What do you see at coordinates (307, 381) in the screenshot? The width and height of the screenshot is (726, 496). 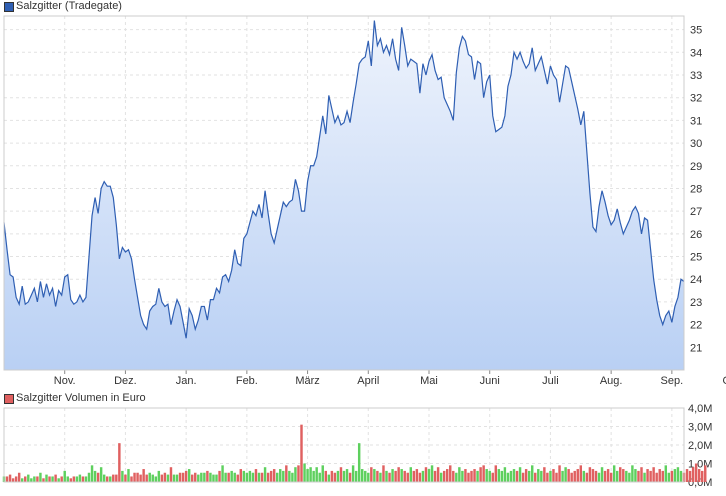 I see `price-x-tick-label: März` at bounding box center [307, 381].